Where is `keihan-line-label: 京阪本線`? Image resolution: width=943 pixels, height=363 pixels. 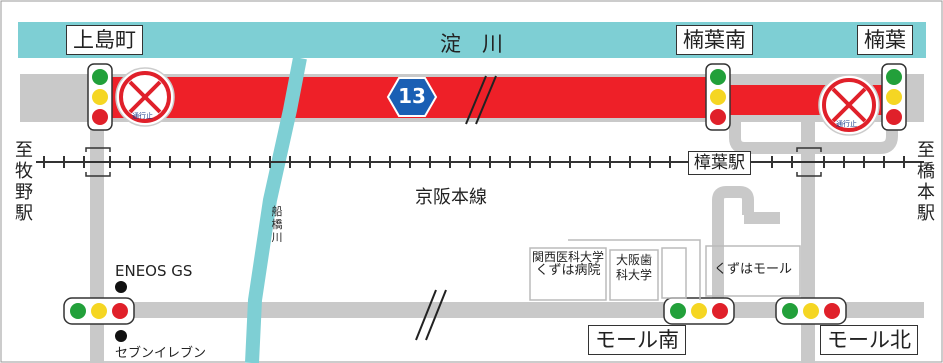
keihan-line-label: 京阪本線 is located at coordinates (451, 197).